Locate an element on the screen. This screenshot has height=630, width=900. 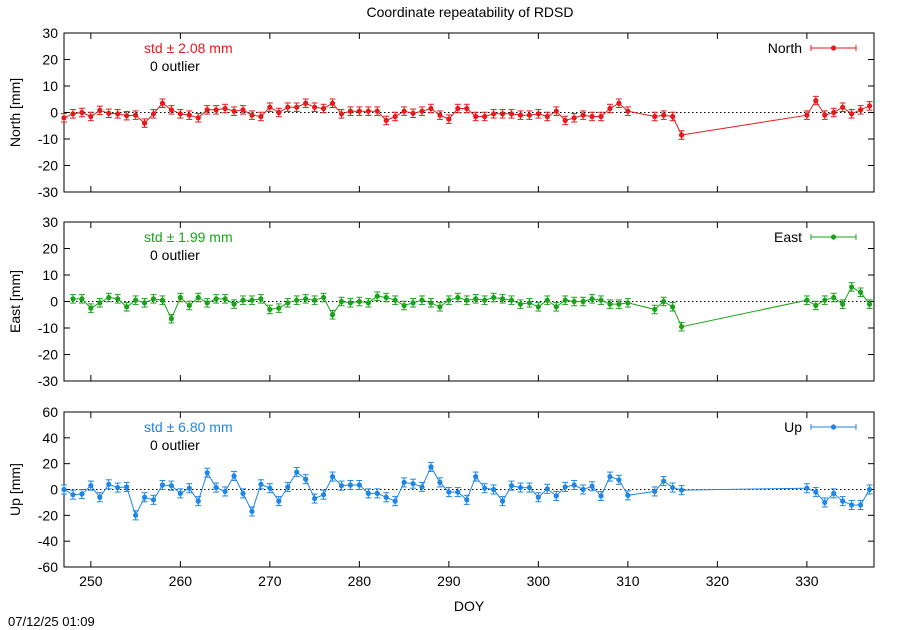
x-tick-label: 290 is located at coordinates (449, 581).